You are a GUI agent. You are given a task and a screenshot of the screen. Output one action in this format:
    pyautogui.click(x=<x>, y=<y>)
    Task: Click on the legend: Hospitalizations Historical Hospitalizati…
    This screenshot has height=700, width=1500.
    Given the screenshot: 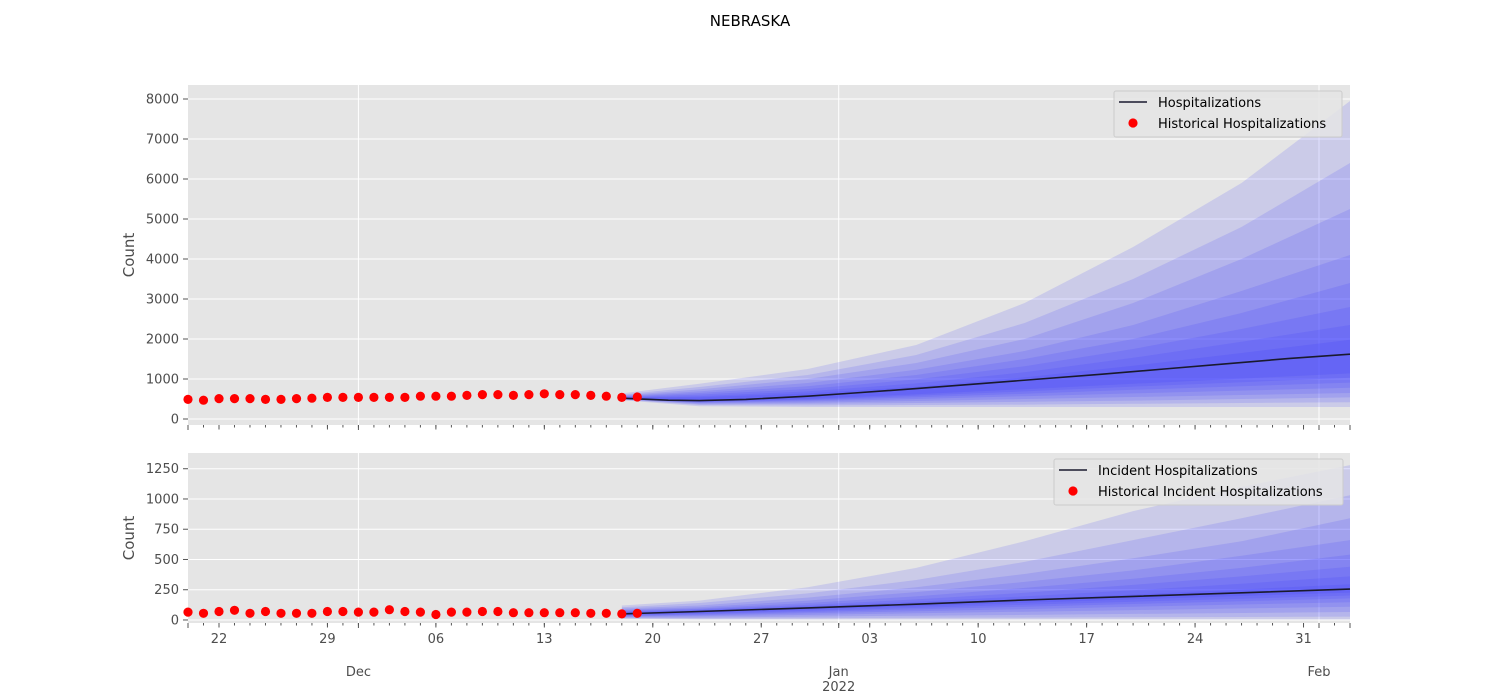 What is the action you would take?
    pyautogui.click(x=1228, y=114)
    